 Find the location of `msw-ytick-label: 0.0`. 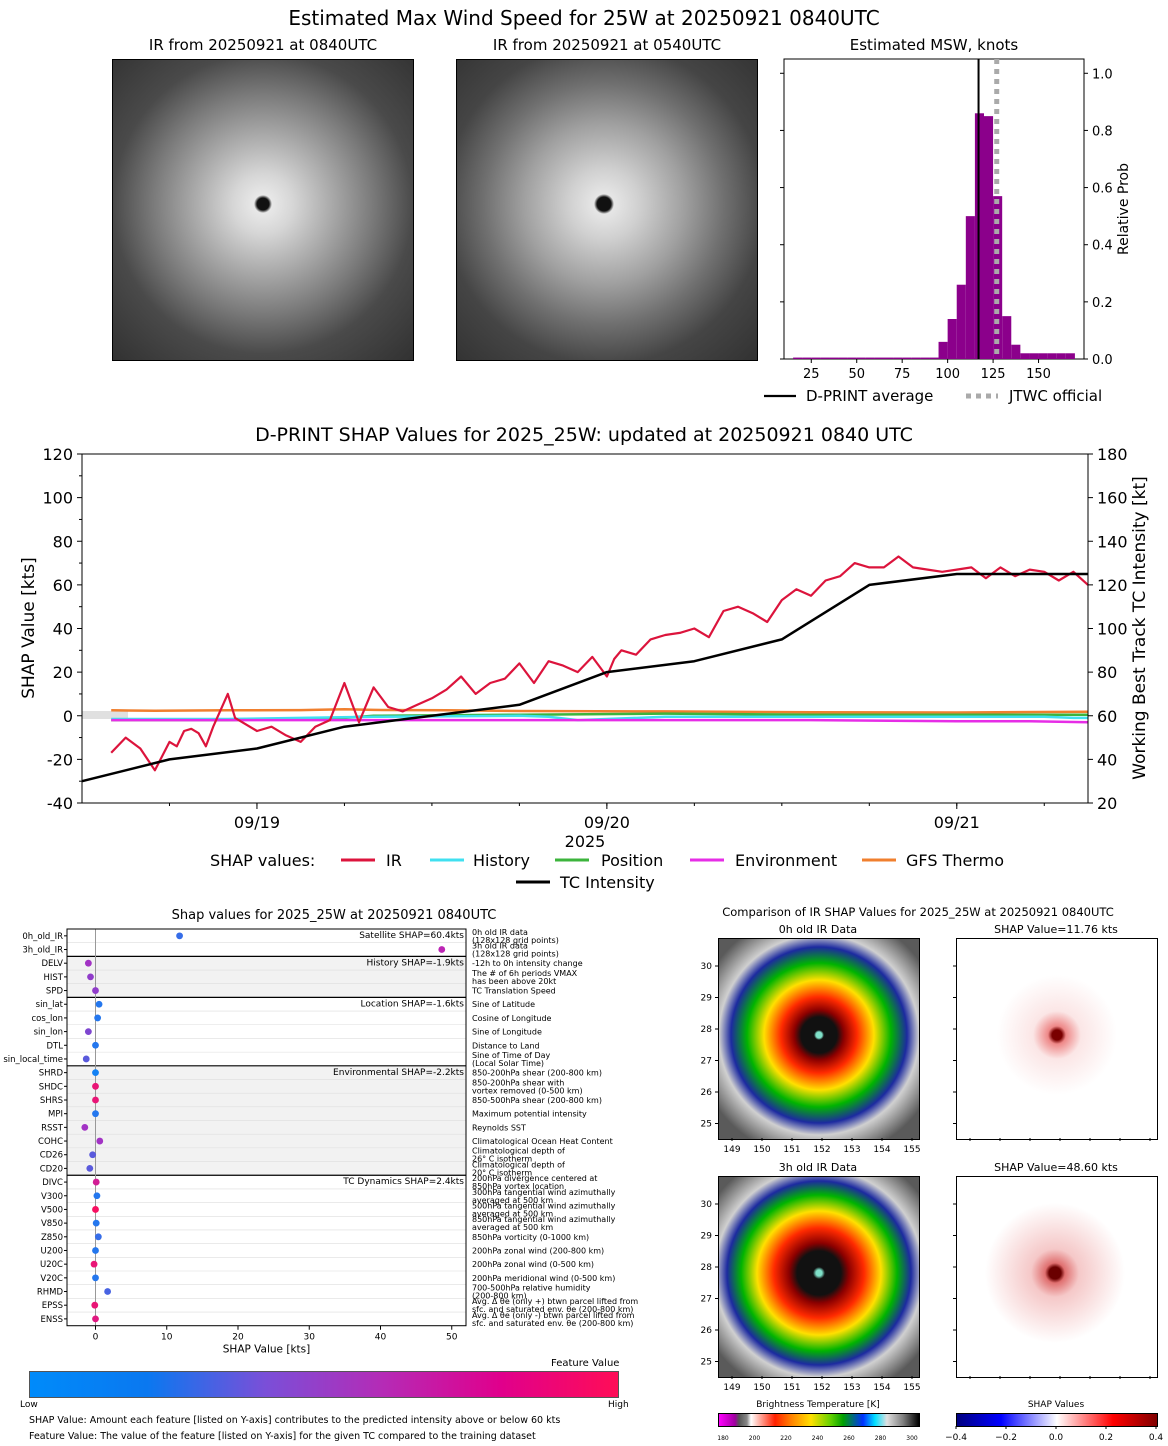

msw-ytick-label: 0.0 is located at coordinates (1102, 360).